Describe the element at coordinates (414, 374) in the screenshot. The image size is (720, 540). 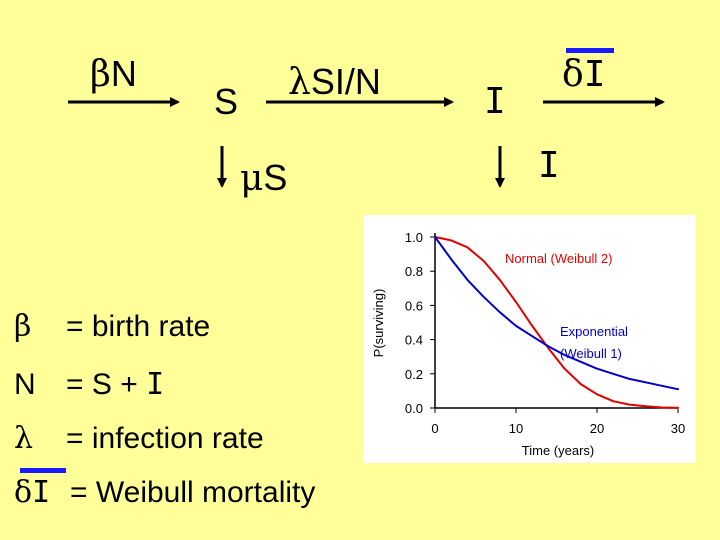
I see `y-tick-label: 0.2` at that location.